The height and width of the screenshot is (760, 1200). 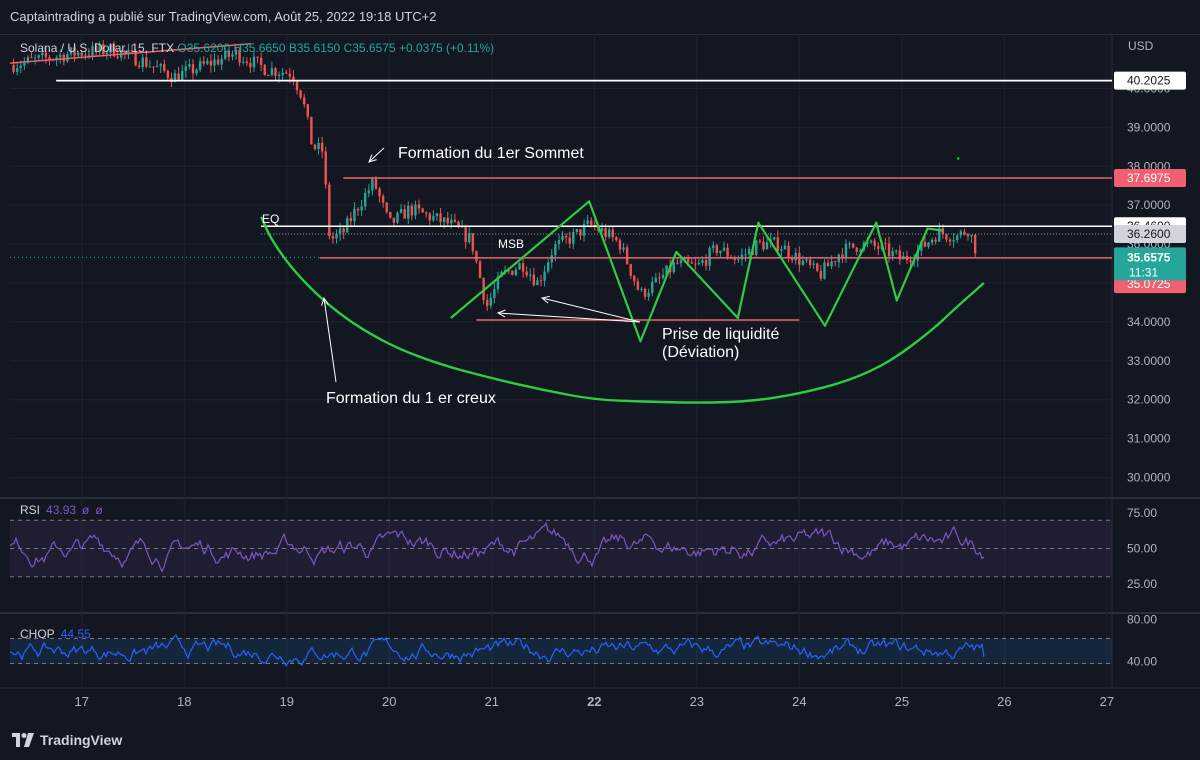 I want to click on chop-legend-part: 44.55, so click(x=76, y=634).